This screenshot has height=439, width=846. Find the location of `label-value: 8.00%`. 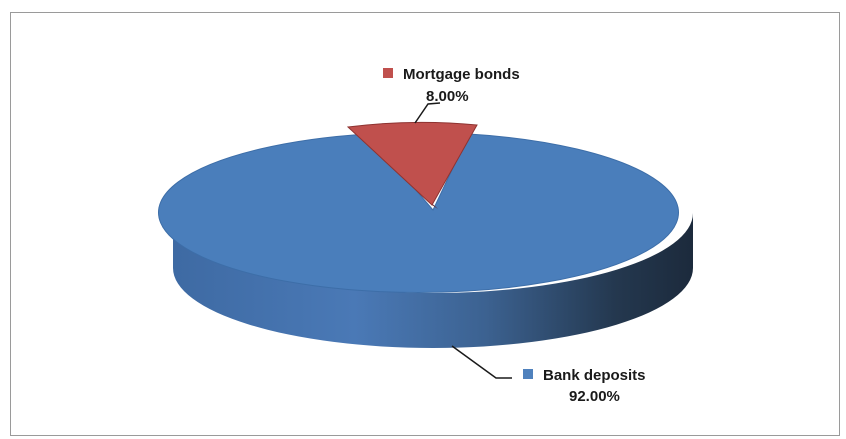

label-value: 8.00% is located at coordinates (447, 96).